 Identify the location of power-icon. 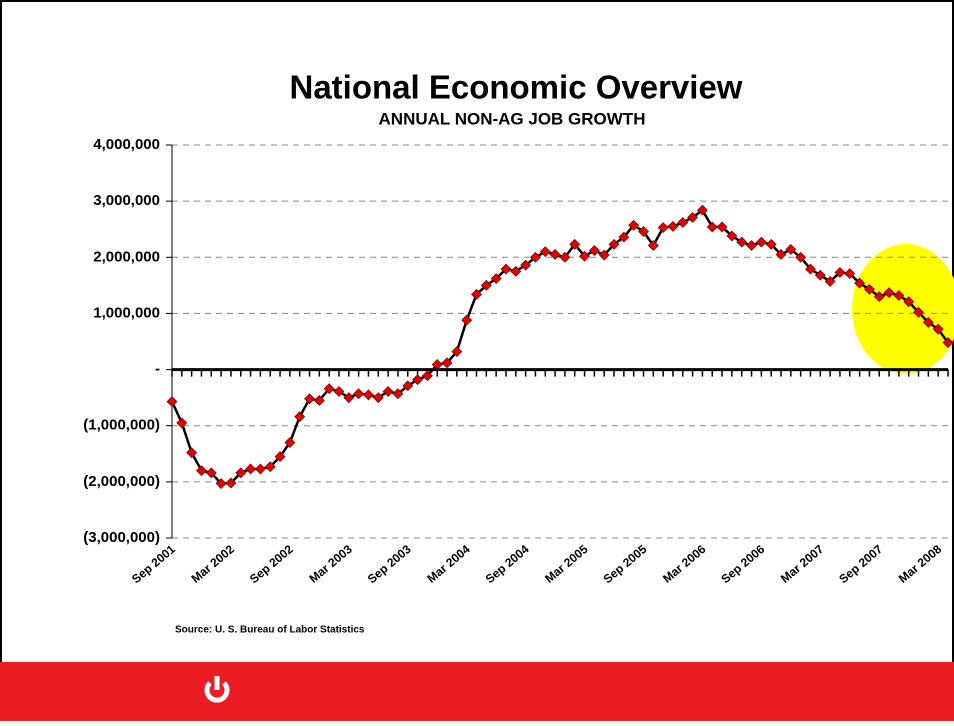
(217, 689).